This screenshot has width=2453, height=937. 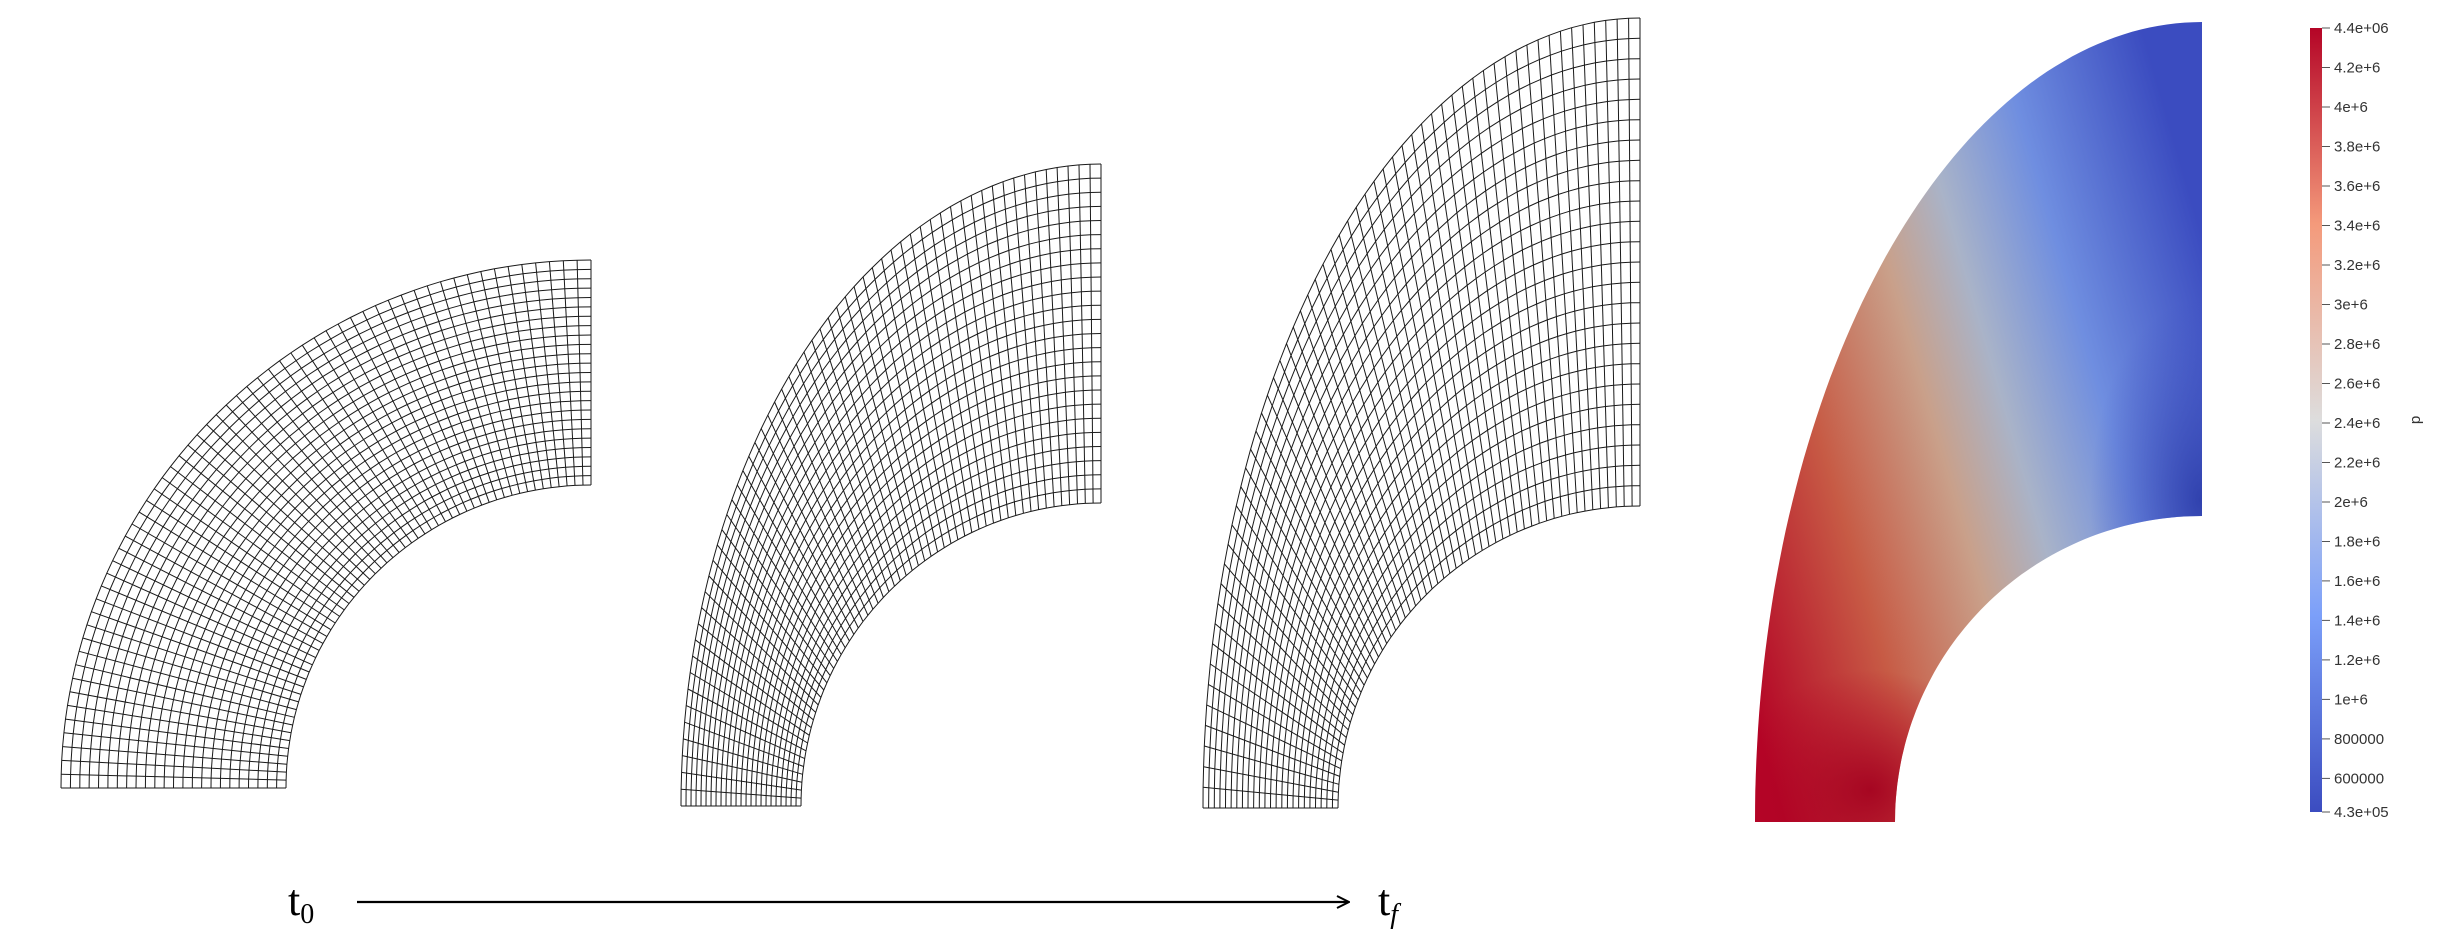 What do you see at coordinates (1882, 746) in the screenshot?
I see `pressure-hotspot` at bounding box center [1882, 746].